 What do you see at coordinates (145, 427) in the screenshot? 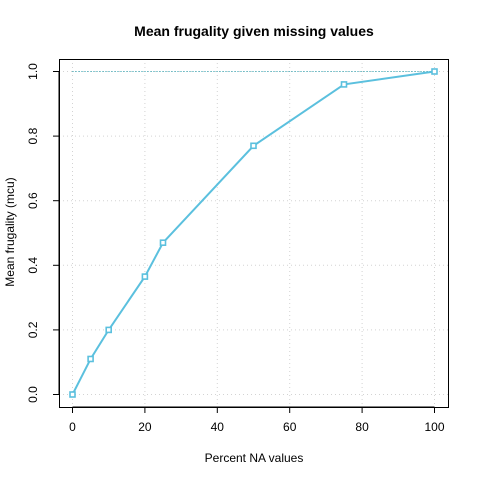
I see `x-tick-label: 20` at bounding box center [145, 427].